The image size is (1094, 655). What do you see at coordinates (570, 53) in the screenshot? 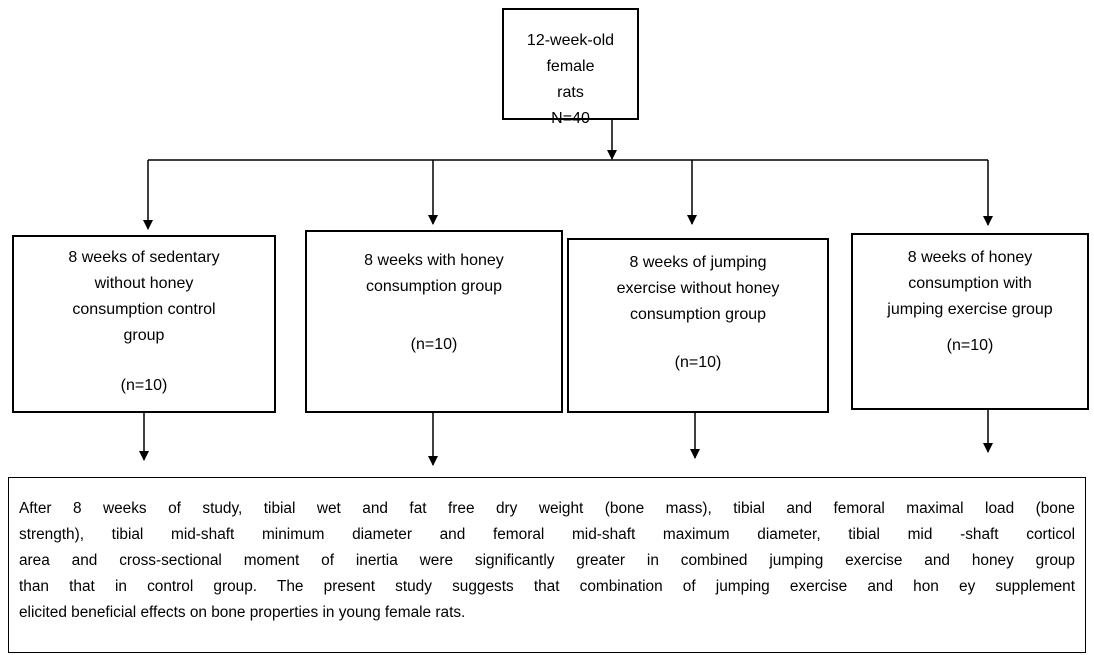
I see `node-text: 12-week-old female` at bounding box center [570, 53].